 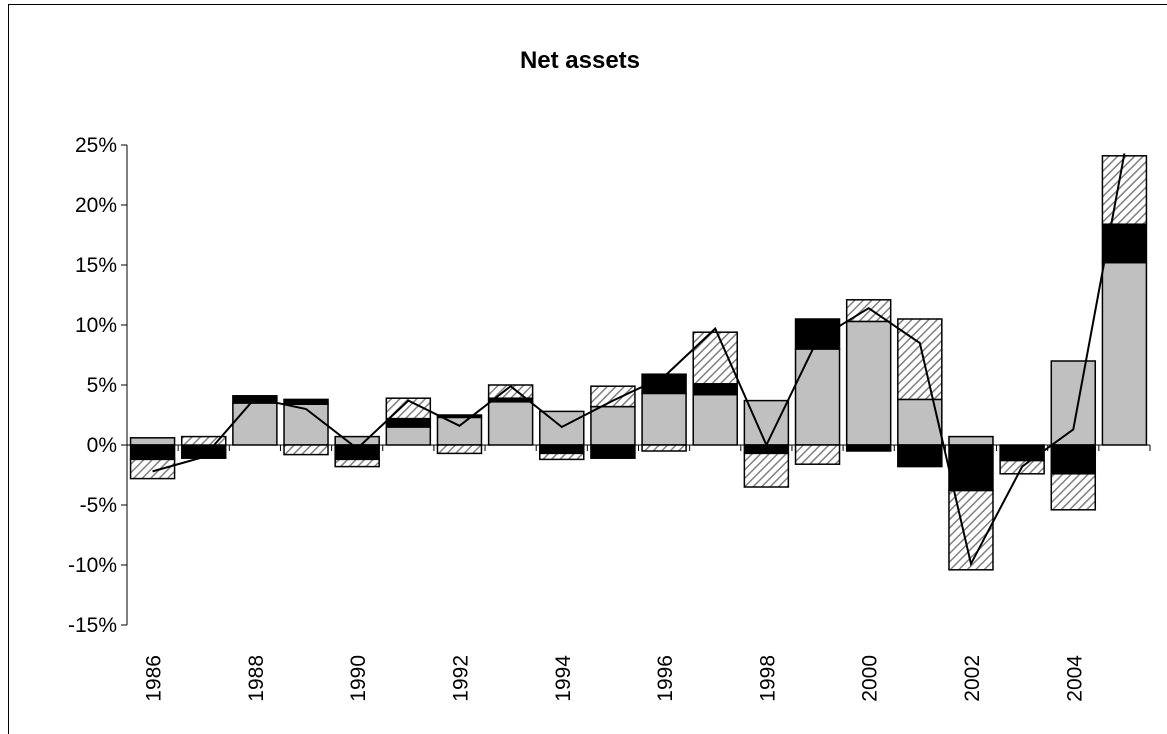 I want to click on x-tick-label: 2000, so click(x=870, y=678).